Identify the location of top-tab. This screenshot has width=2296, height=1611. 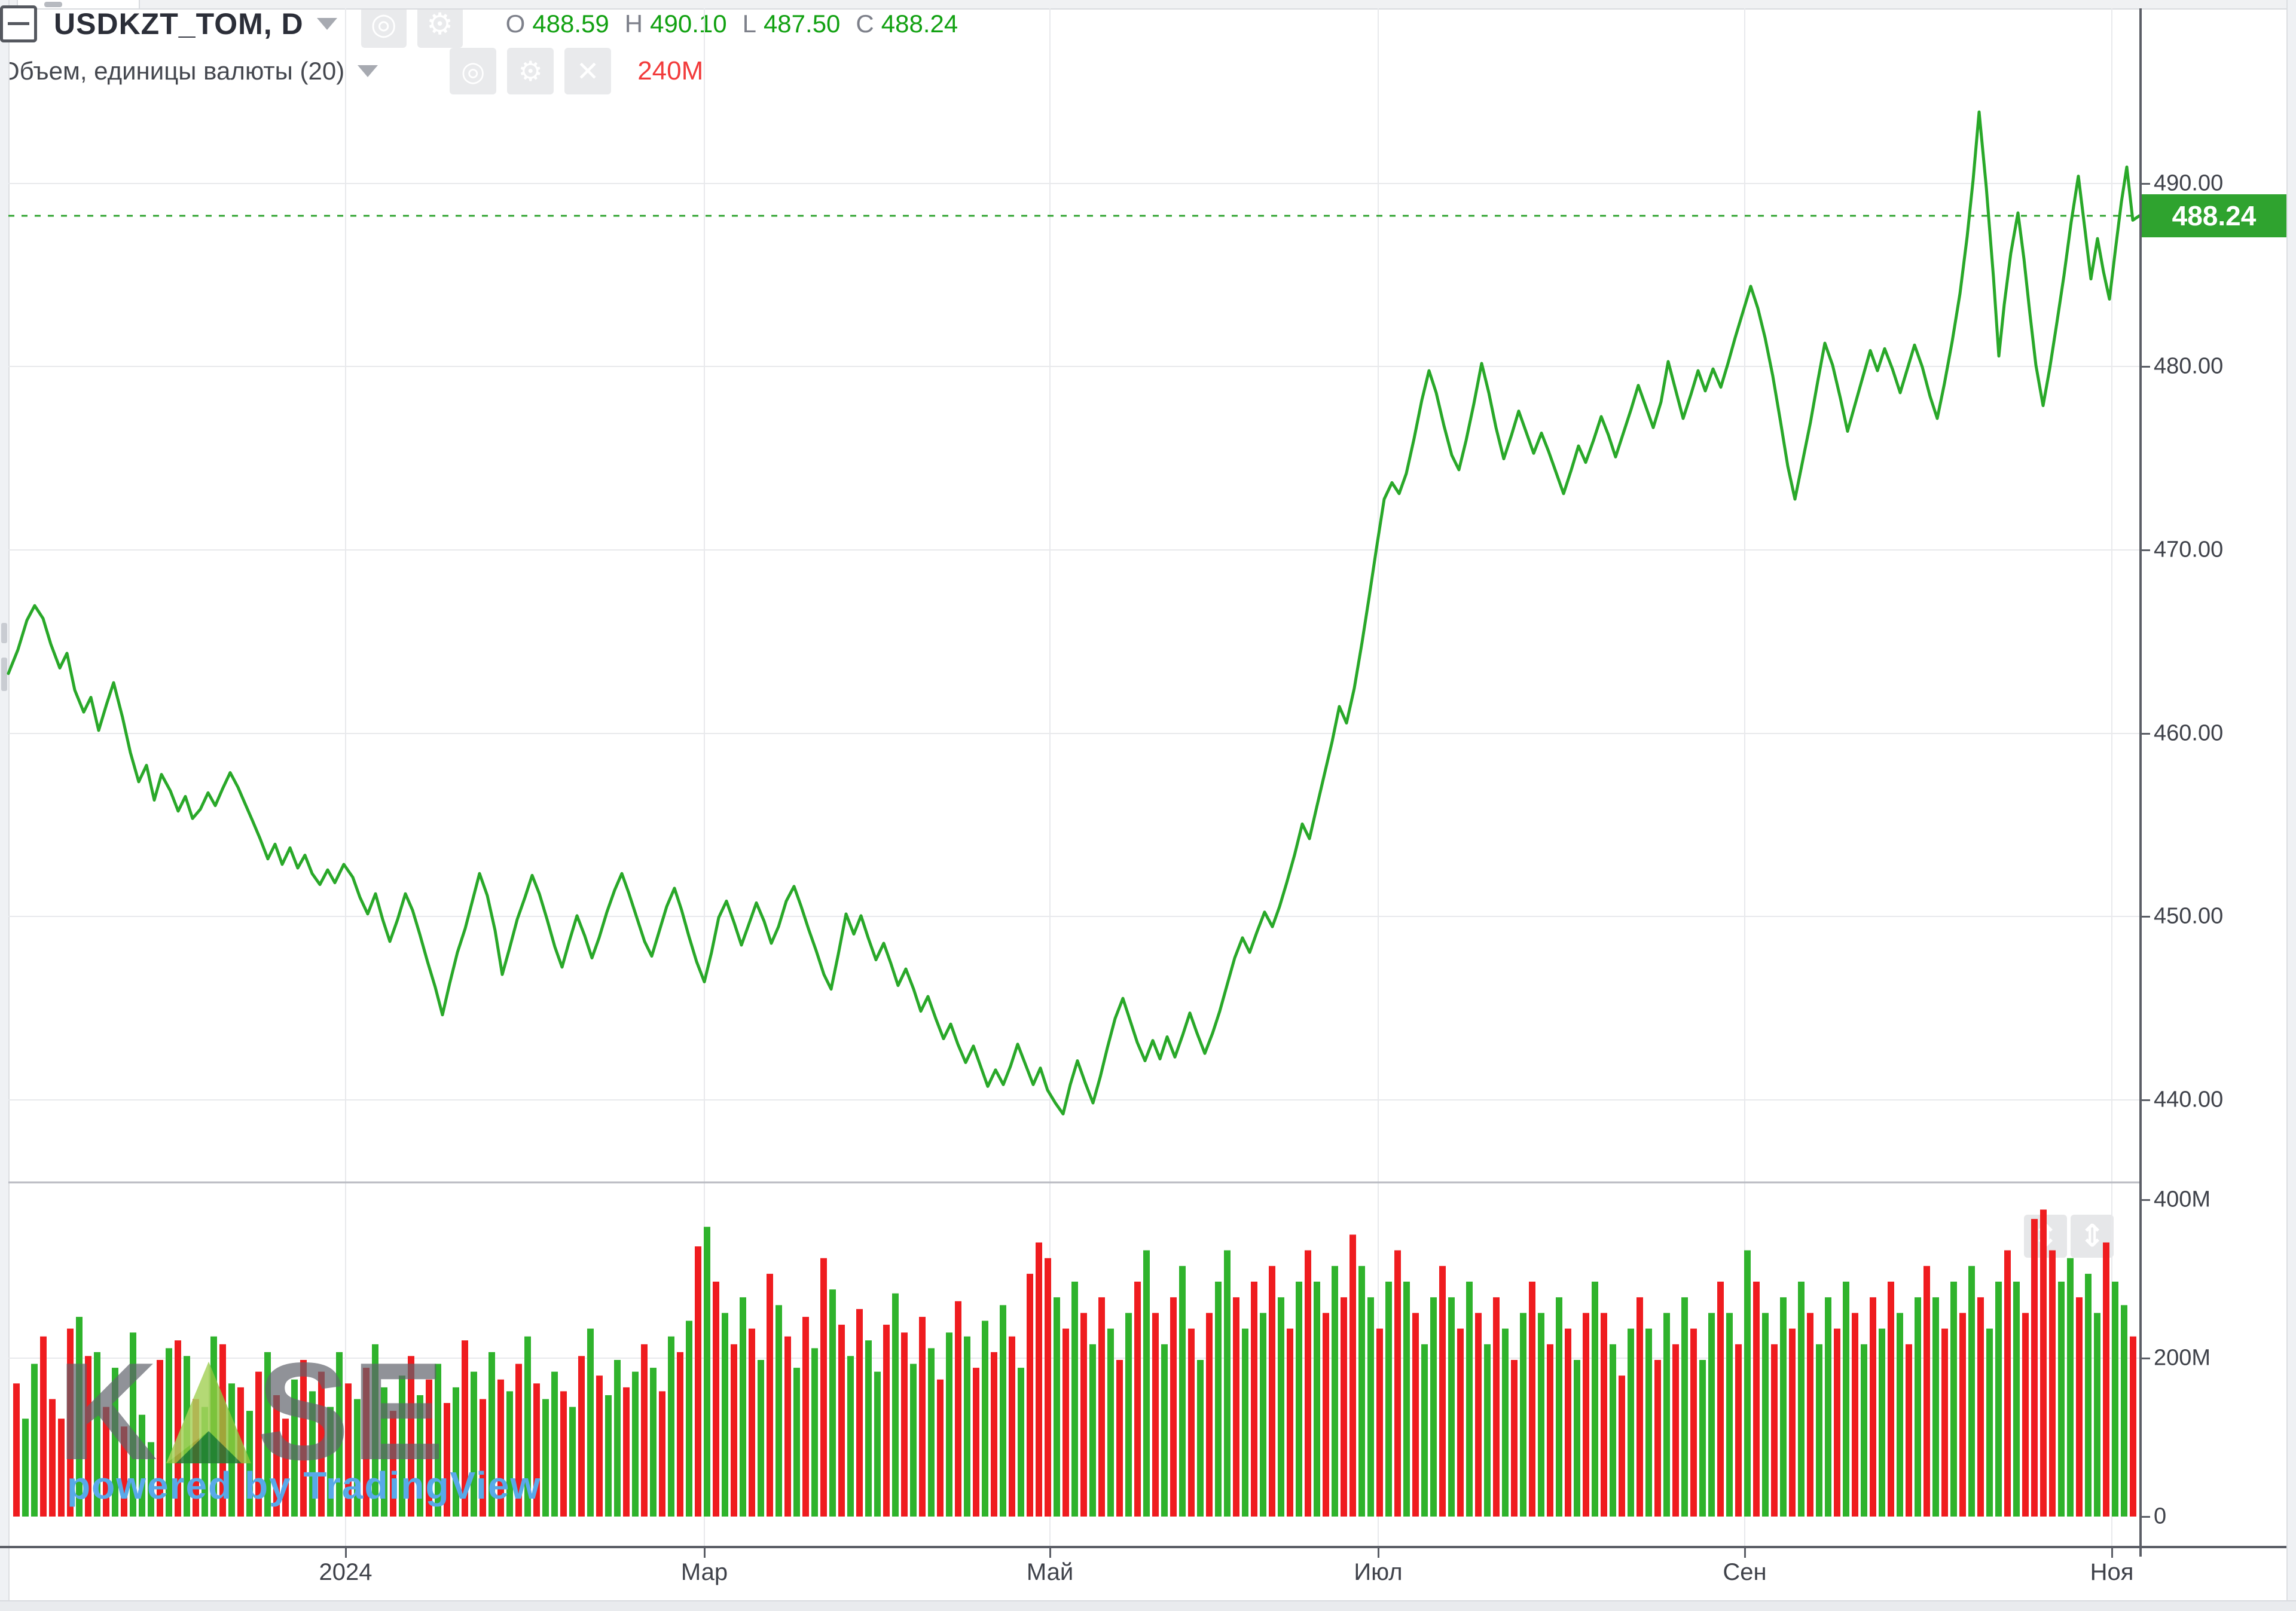
(78, 4).